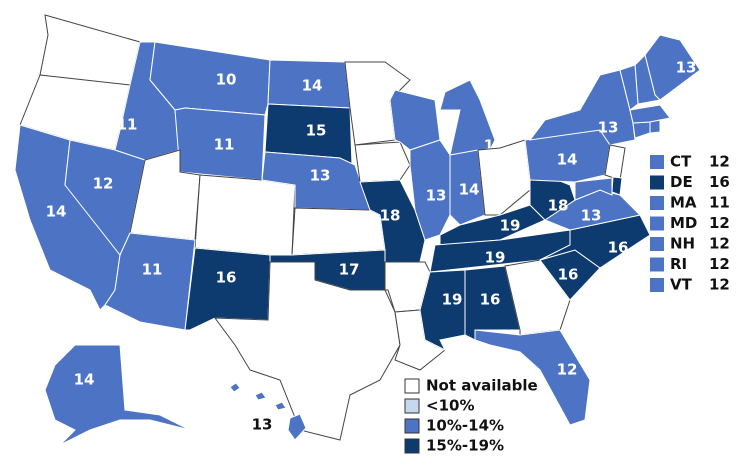 The width and height of the screenshot is (749, 470). I want to click on small-state-abbr: RI, so click(678, 264).